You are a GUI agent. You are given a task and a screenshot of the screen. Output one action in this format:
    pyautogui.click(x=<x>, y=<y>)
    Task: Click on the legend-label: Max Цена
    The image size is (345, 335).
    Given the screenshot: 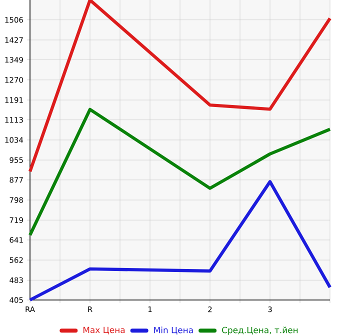 What is the action you would take?
    pyautogui.click(x=104, y=330)
    